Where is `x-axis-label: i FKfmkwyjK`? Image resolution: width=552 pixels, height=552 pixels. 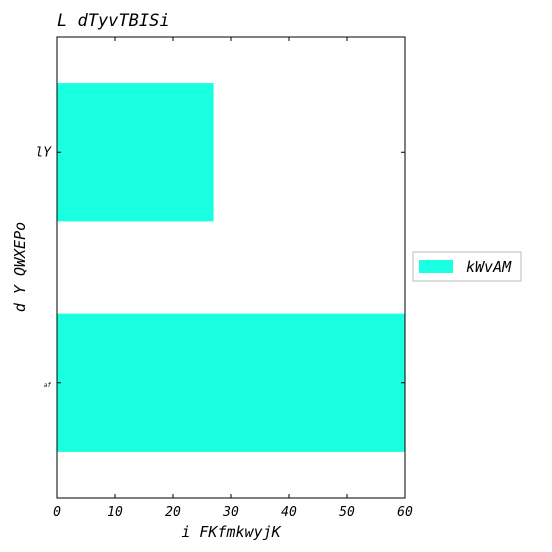
x-axis-label: i FKfmkwyjK is located at coordinates (231, 532).